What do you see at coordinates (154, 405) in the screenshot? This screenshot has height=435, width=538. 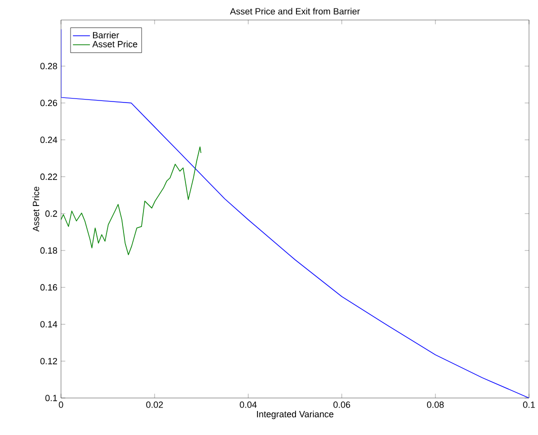 I see `x-tick-label: 0.02` at bounding box center [154, 405].